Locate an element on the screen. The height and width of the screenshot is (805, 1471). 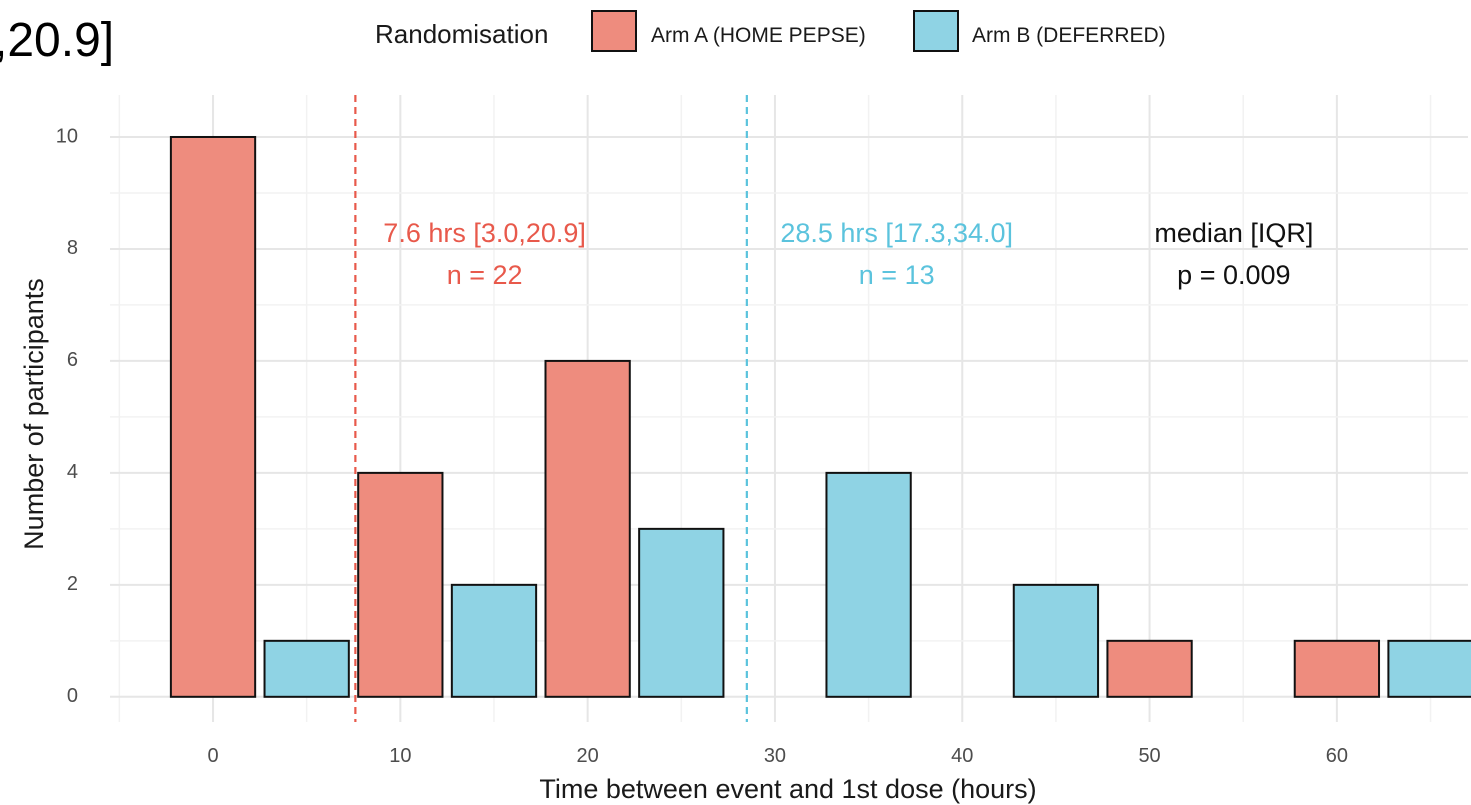
legend-swatch-arm-a is located at coordinates (614, 31).